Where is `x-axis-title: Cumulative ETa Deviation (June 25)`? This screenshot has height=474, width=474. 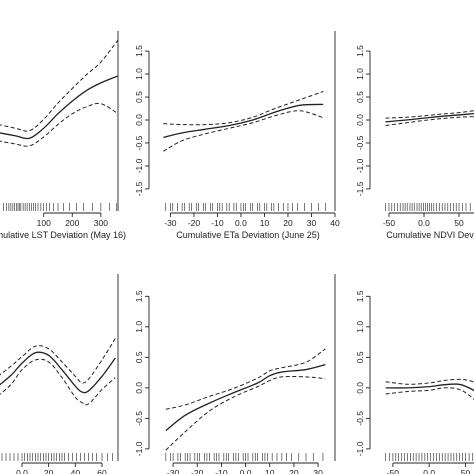 x-axis-title: Cumulative ETa Deviation (June 25) is located at coordinates (248, 235).